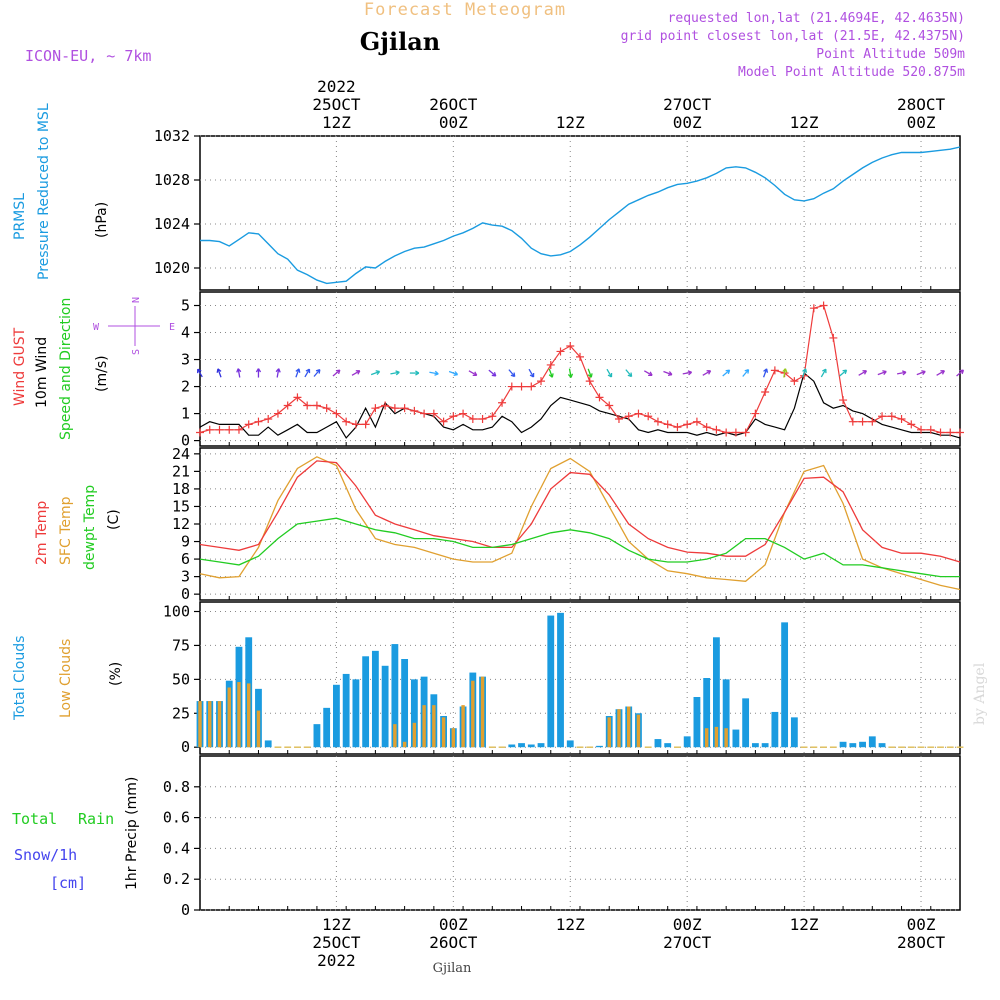 The image size is (1000, 1000). What do you see at coordinates (687, 924) in the screenshot?
I see `bottom-axis-label: 00Z` at bounding box center [687, 924].